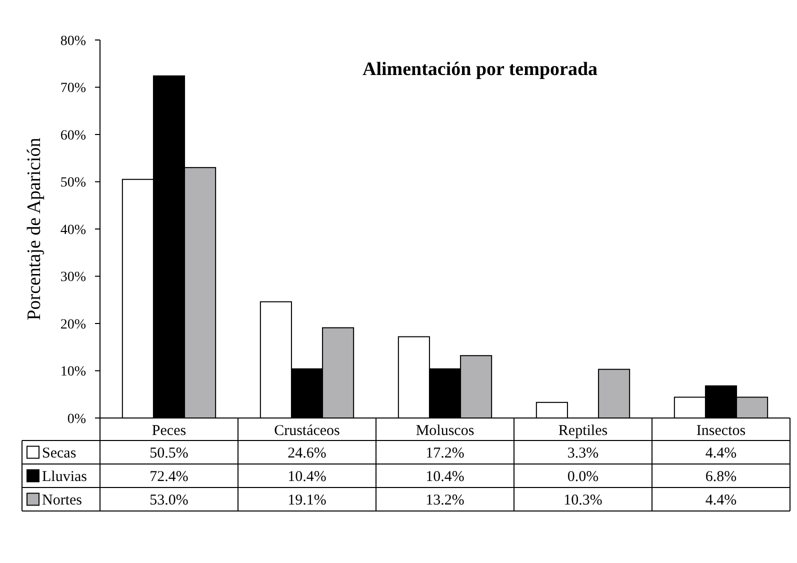 The height and width of the screenshot is (563, 797). What do you see at coordinates (583, 500) in the screenshot?
I see `data-label: 10.3%` at bounding box center [583, 500].